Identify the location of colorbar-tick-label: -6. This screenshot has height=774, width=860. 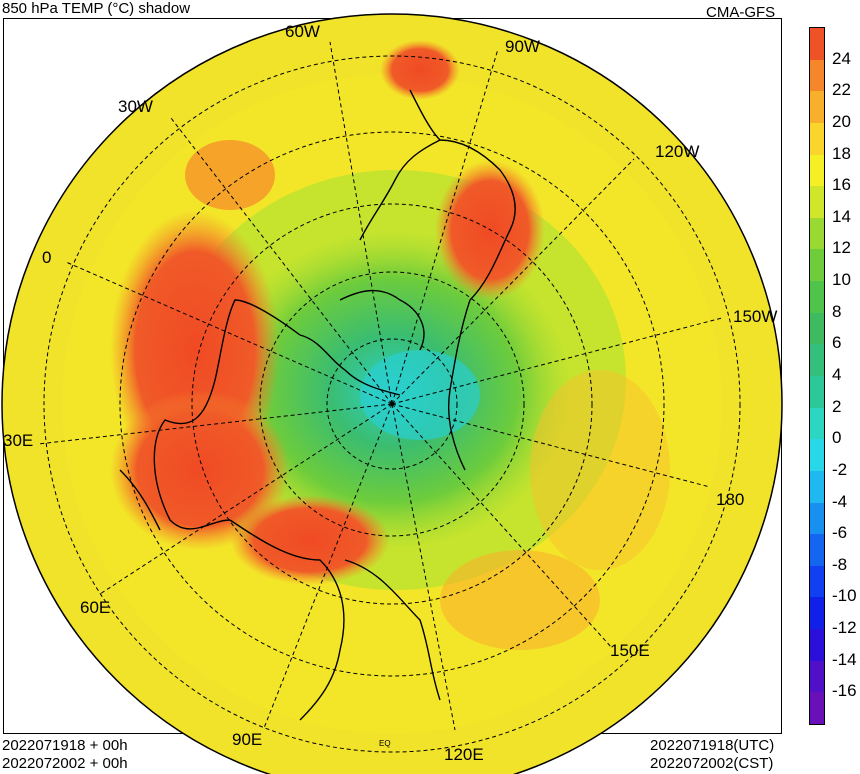
(840, 533).